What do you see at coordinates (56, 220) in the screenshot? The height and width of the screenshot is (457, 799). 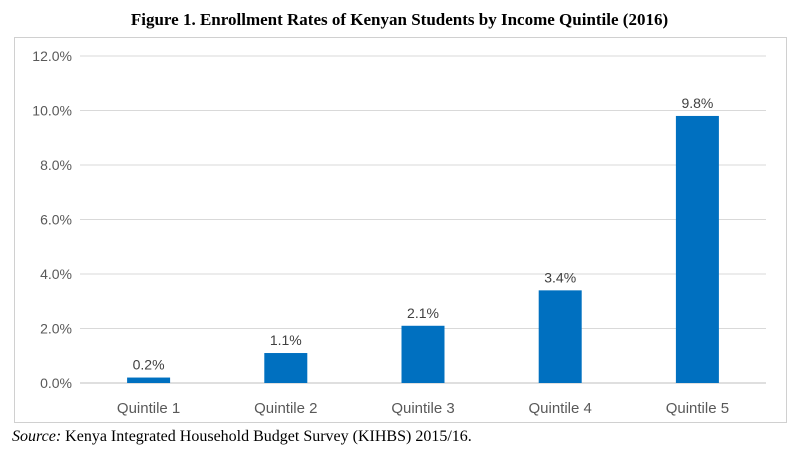 I see `y-tick-label: 6.0%` at bounding box center [56, 220].